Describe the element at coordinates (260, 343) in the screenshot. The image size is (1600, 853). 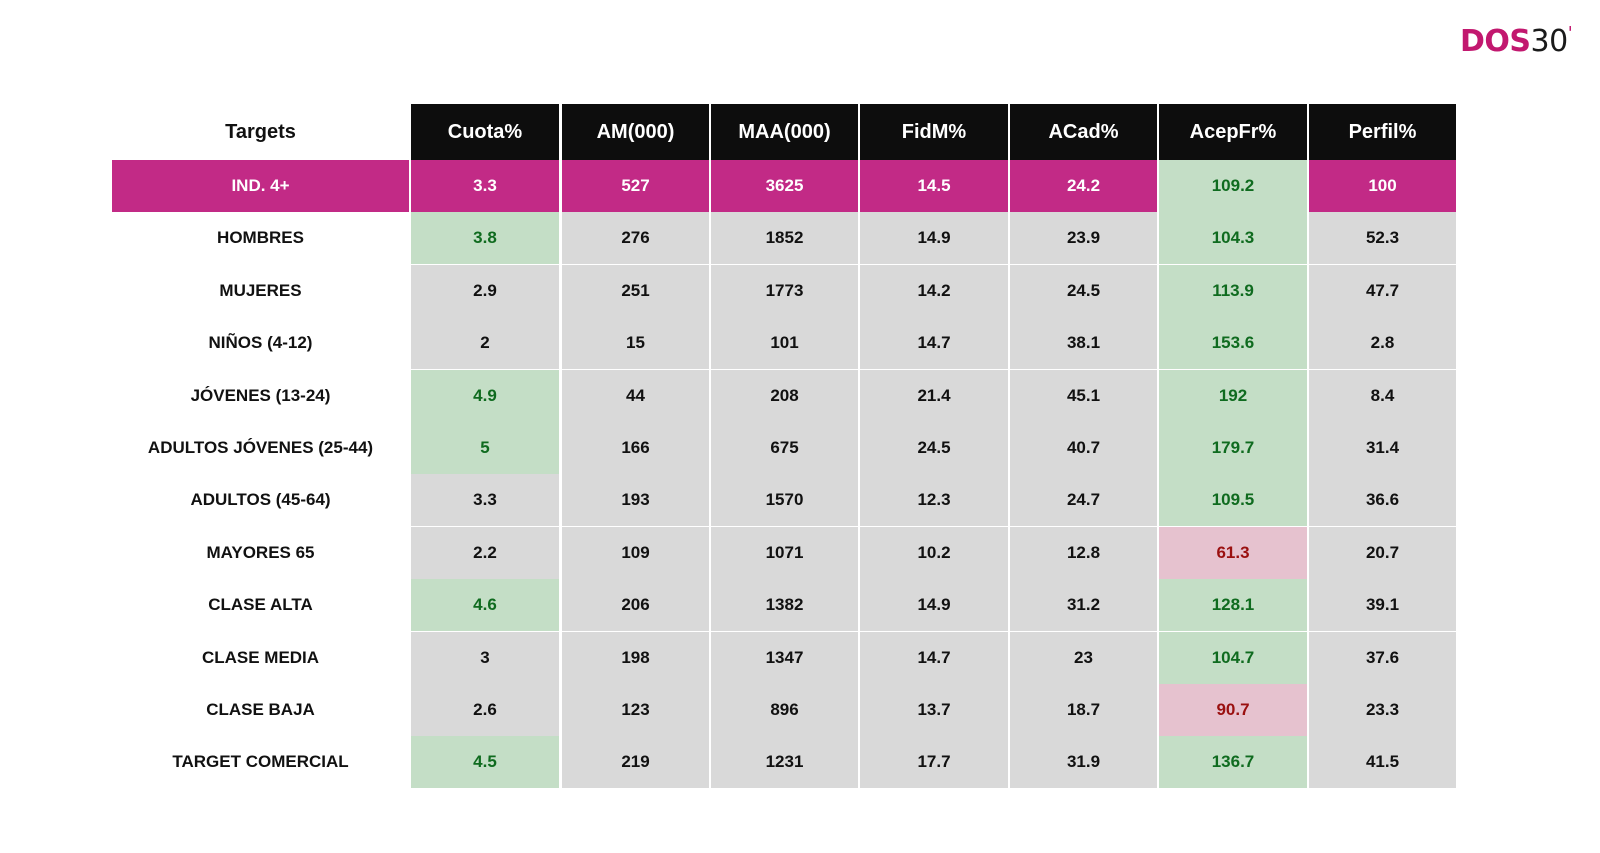
I see `row-label: NIÑOS (4-12)` at that location.